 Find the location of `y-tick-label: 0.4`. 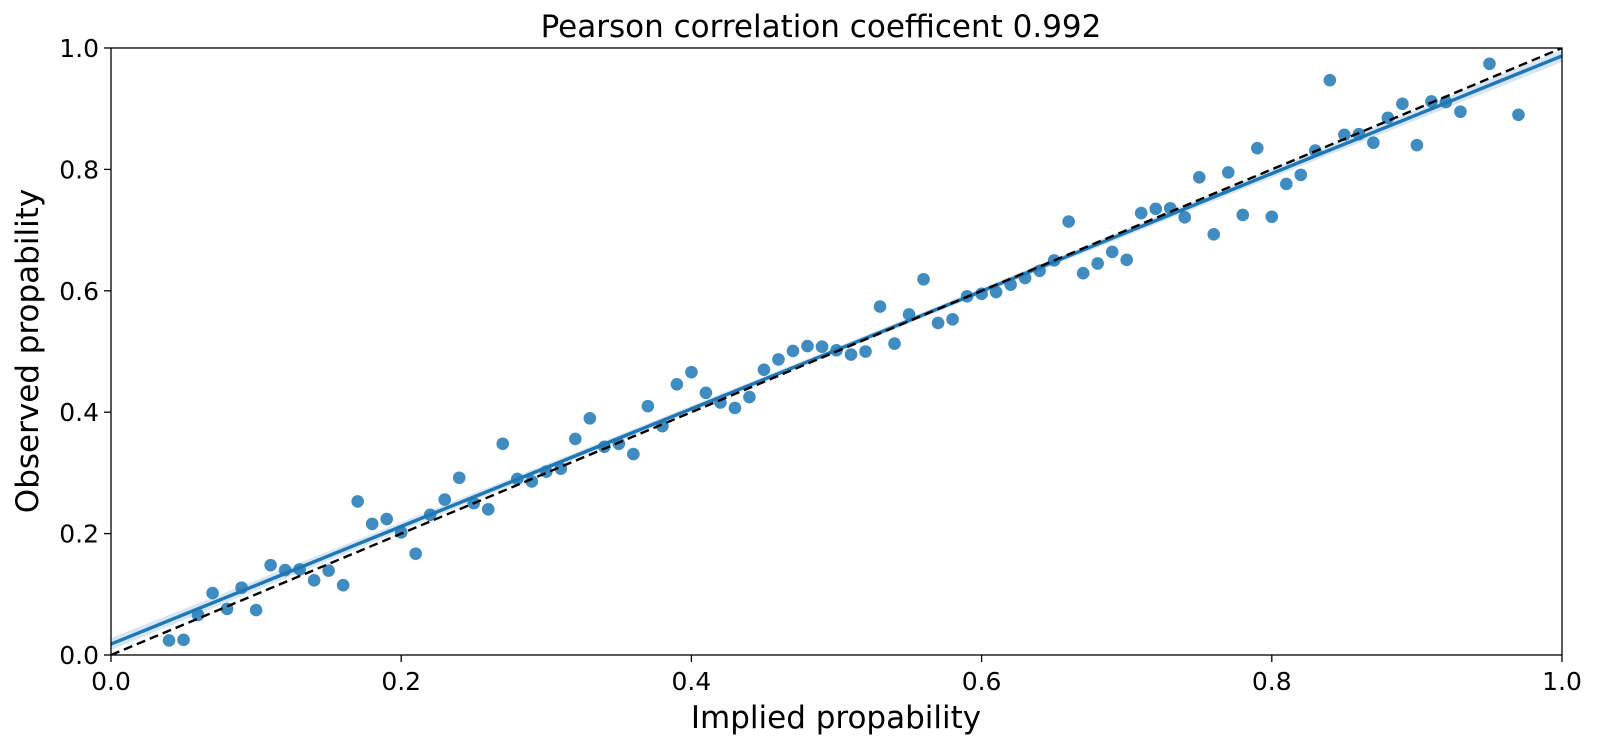

y-tick-label: 0.4 is located at coordinates (79, 412).